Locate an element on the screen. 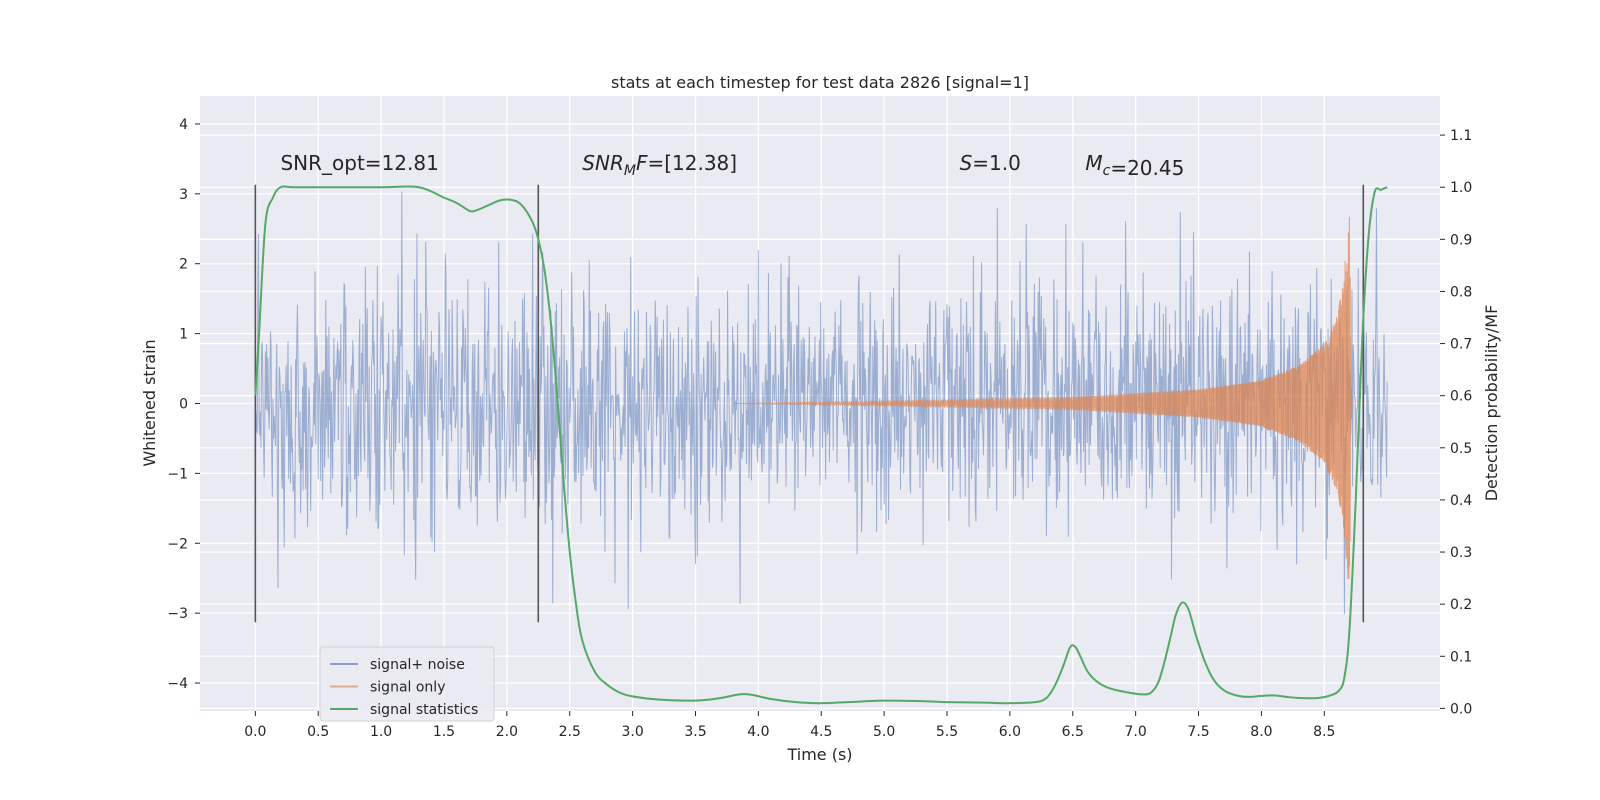 The width and height of the screenshot is (1600, 800). x-tick-label: 4.5 is located at coordinates (821, 732).